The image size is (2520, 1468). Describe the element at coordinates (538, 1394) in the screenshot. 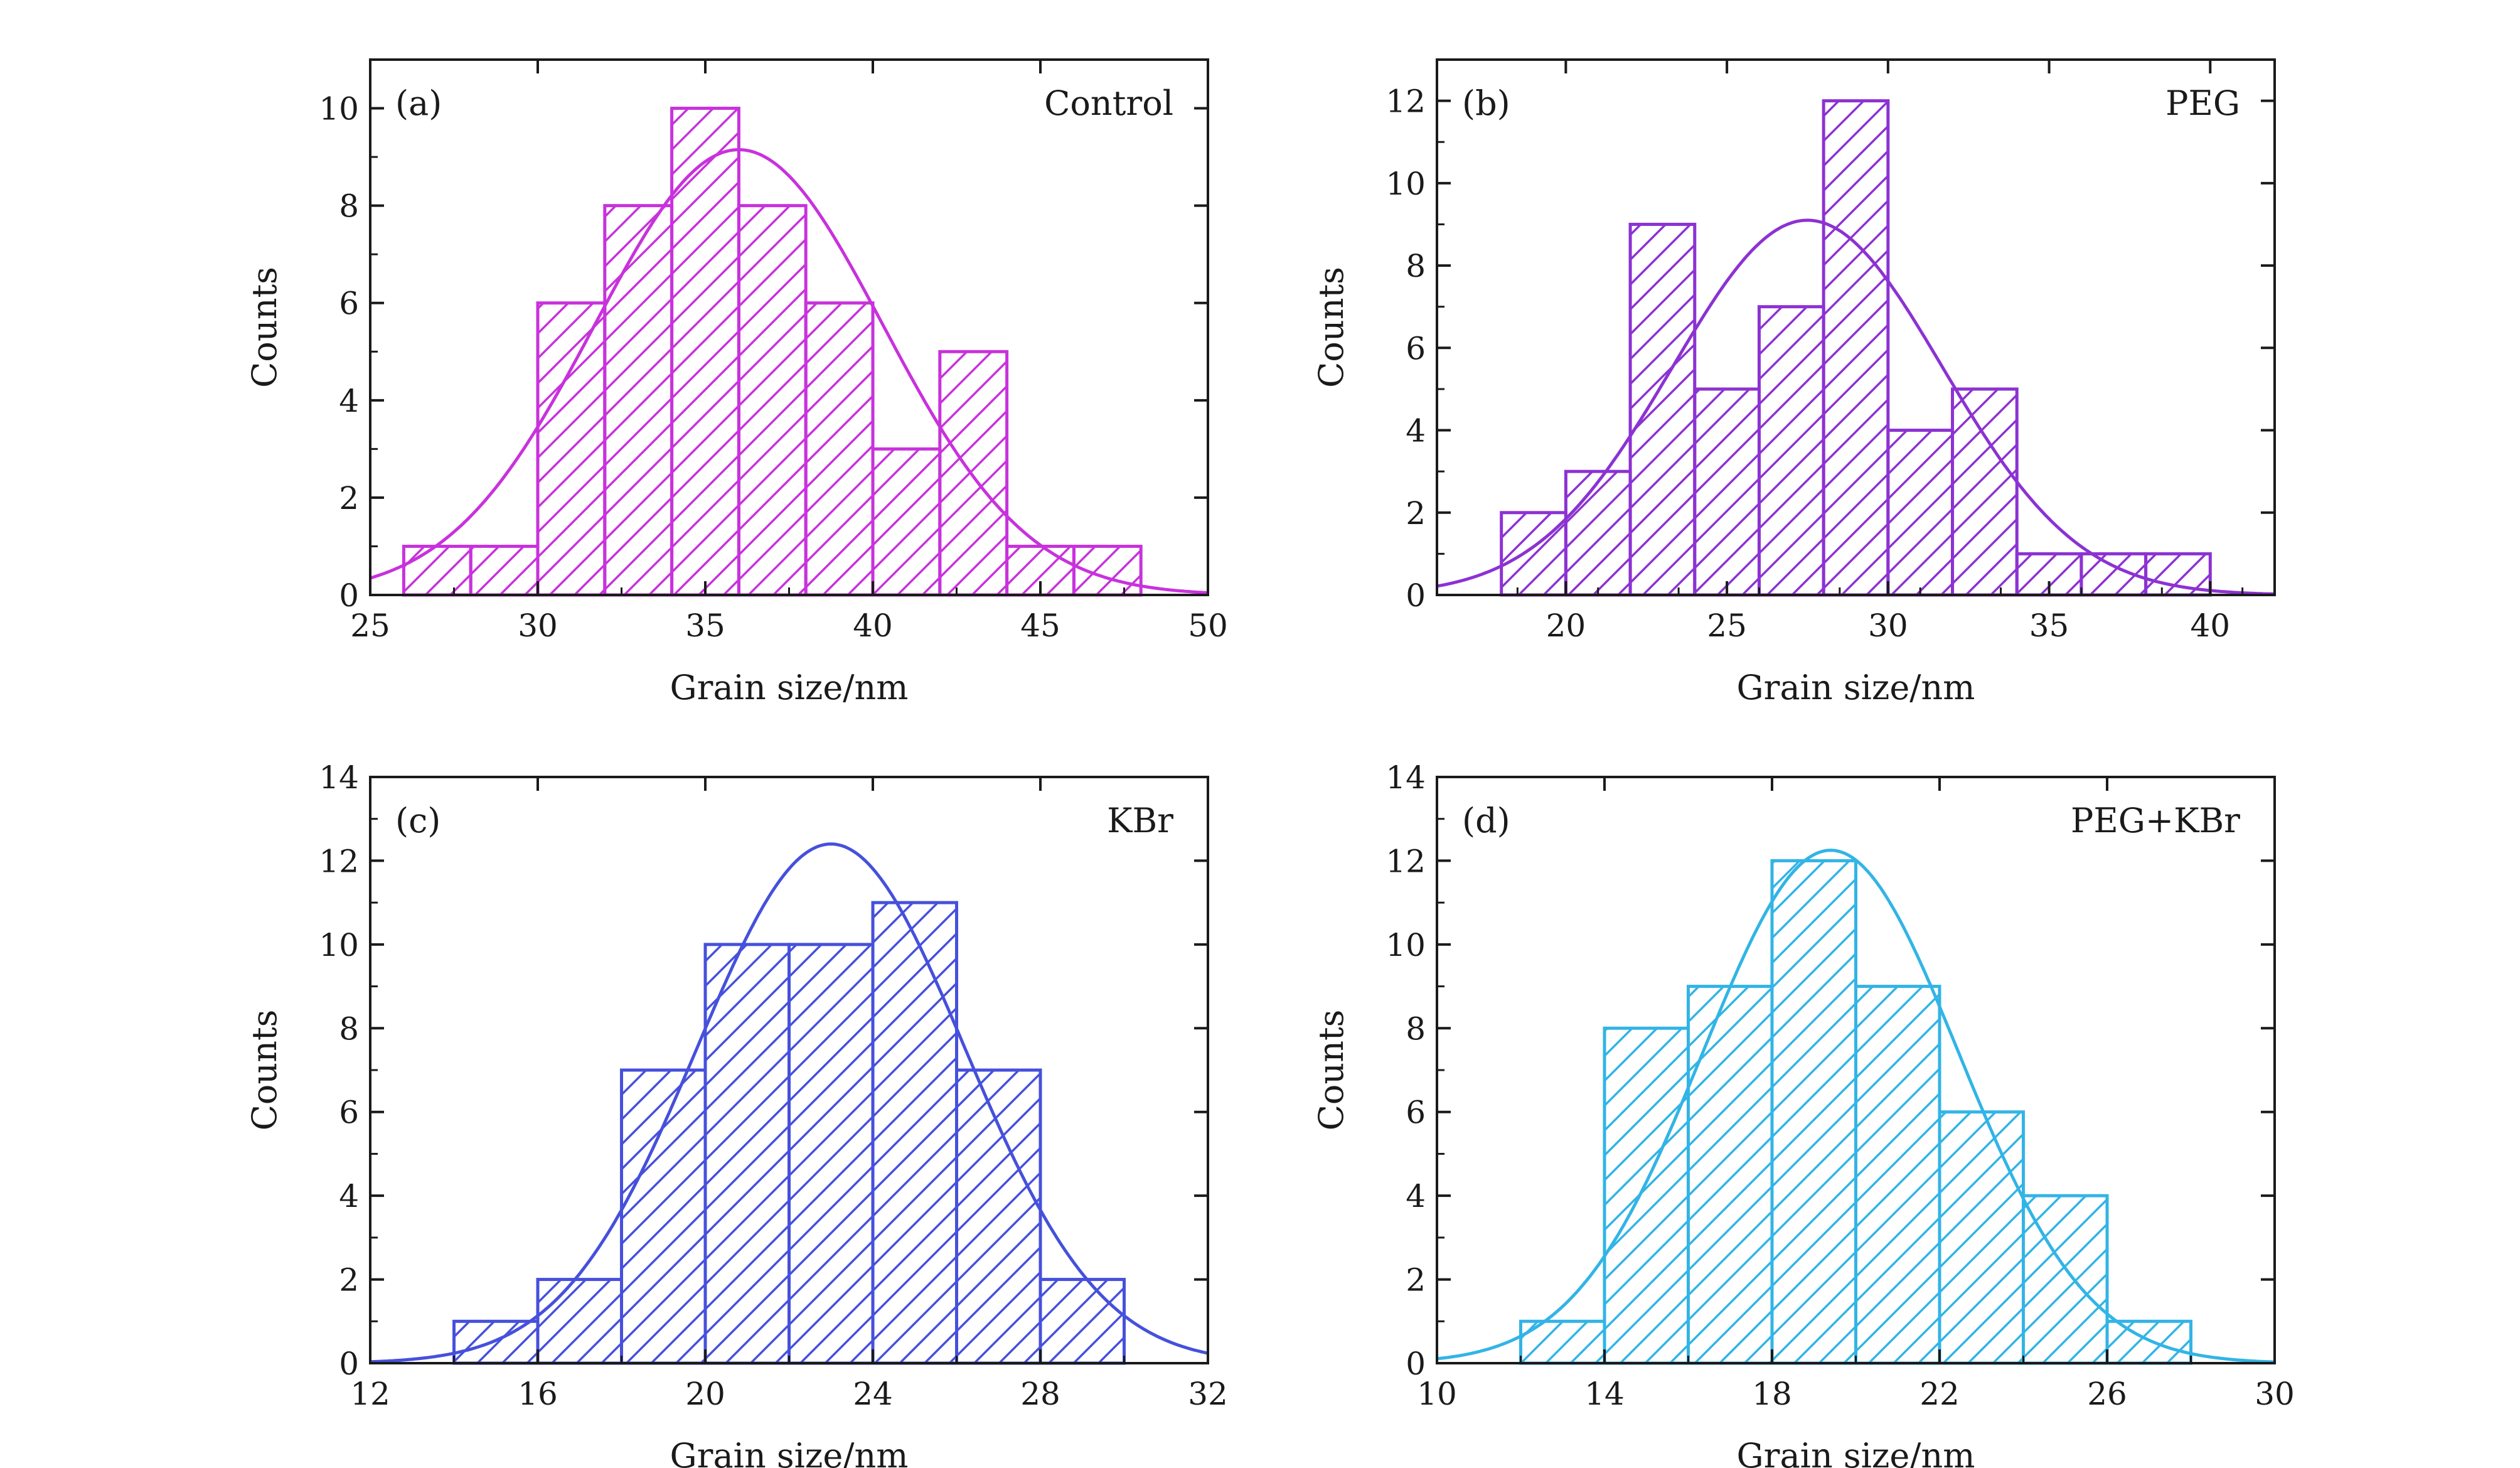

I see `x-tick-label: 16` at that location.